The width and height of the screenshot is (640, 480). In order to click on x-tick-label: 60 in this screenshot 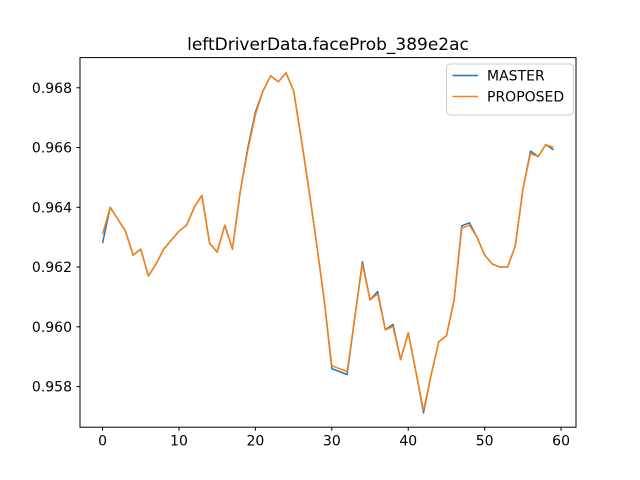, I will do `click(561, 442)`.